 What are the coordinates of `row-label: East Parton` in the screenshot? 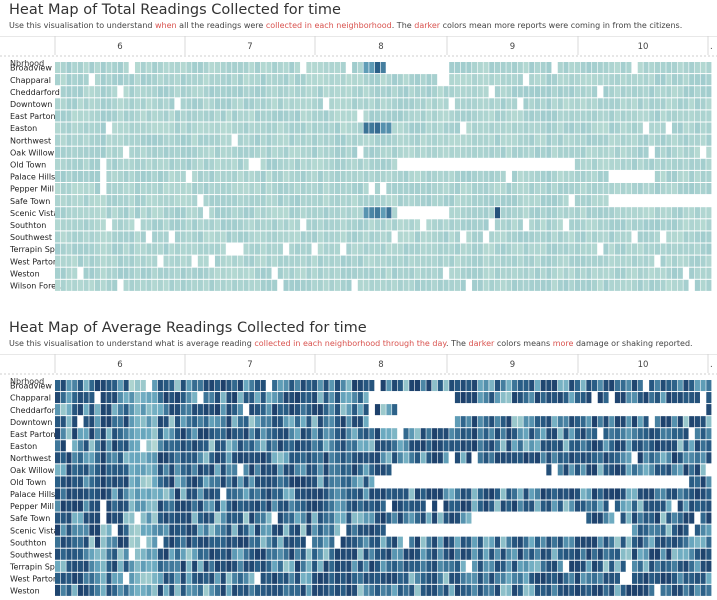 It's located at (33, 116).